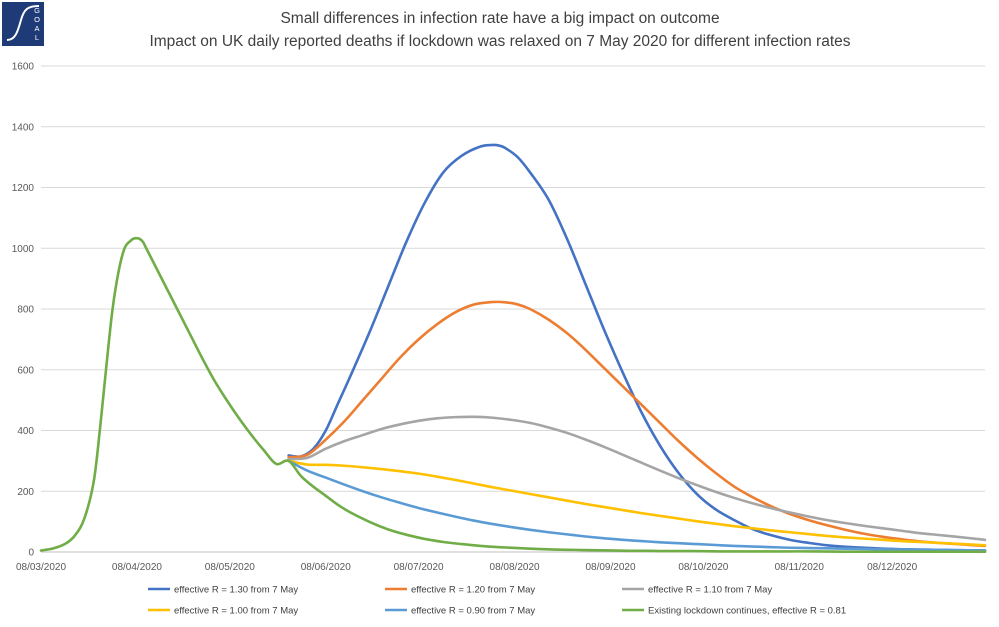 The width and height of the screenshot is (999, 627). I want to click on x-tick-label: 08/10/2020, so click(703, 567).